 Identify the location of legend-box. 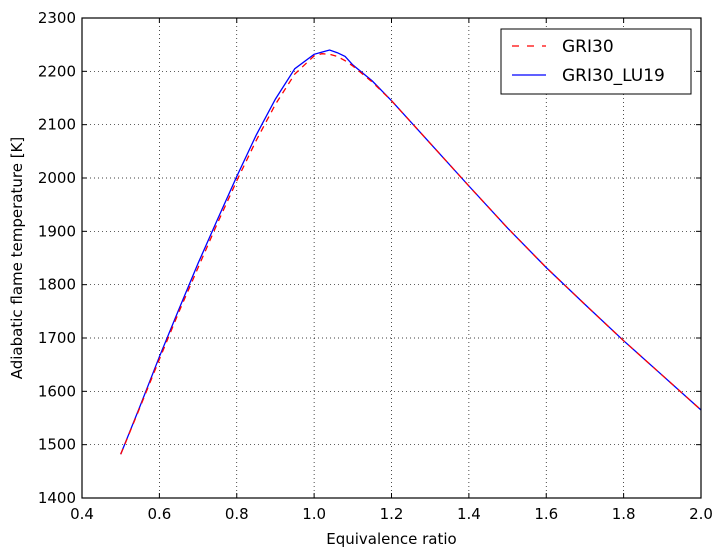
(596, 61).